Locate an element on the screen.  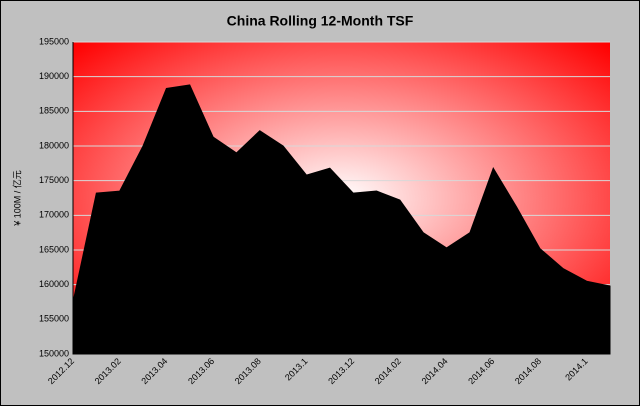
y-tick-label: 155000 is located at coordinates (54, 319).